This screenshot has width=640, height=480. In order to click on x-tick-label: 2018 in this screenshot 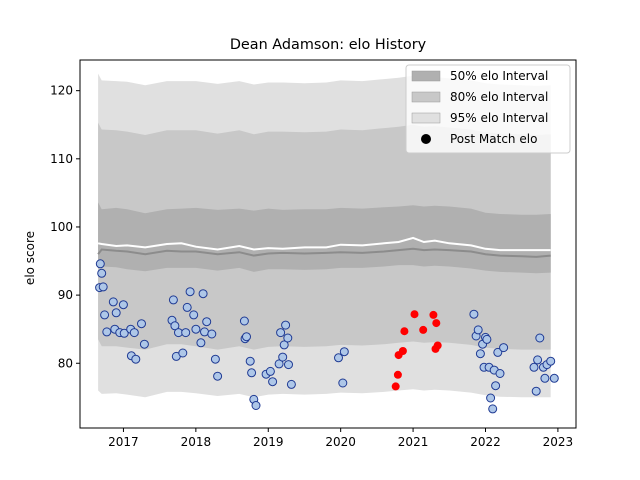, I will do `click(196, 442)`.